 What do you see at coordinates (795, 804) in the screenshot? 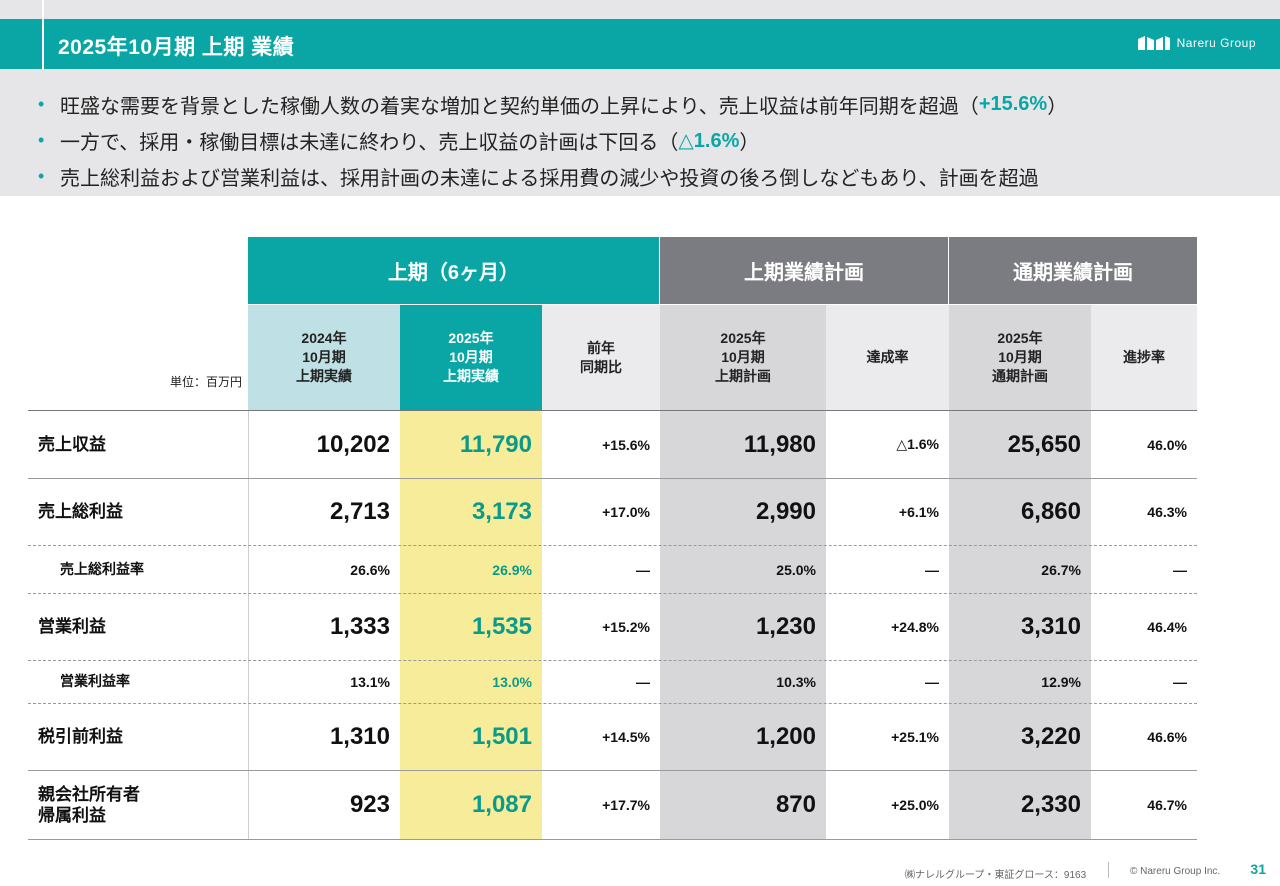
I see `table-cell-value: 870` at bounding box center [795, 804].